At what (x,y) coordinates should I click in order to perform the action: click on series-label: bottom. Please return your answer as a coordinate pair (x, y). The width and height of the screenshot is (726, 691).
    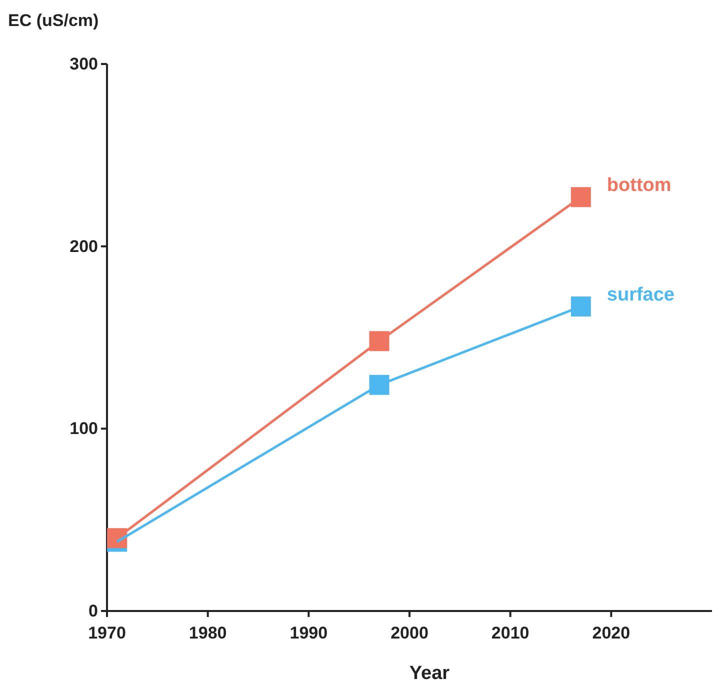
    Looking at the image, I should click on (639, 185).